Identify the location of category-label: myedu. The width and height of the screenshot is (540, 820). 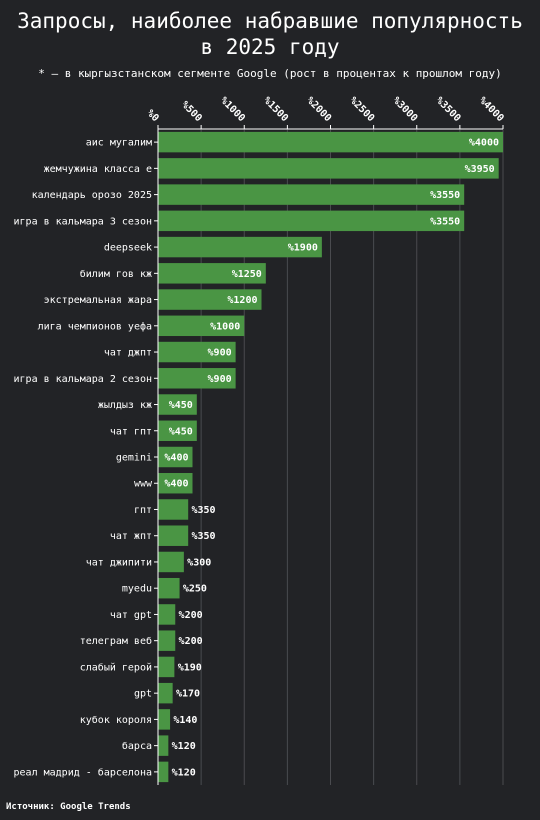
(137, 589).